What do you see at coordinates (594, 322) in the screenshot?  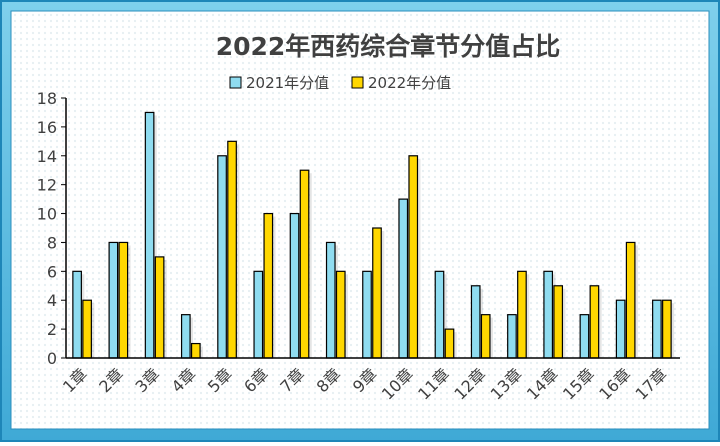 I see `bar-2022-15章` at bounding box center [594, 322].